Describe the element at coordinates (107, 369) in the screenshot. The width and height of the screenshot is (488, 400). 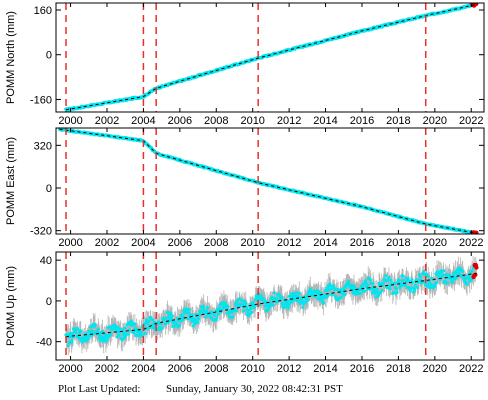
I see `x-tick-label: 2002` at that location.